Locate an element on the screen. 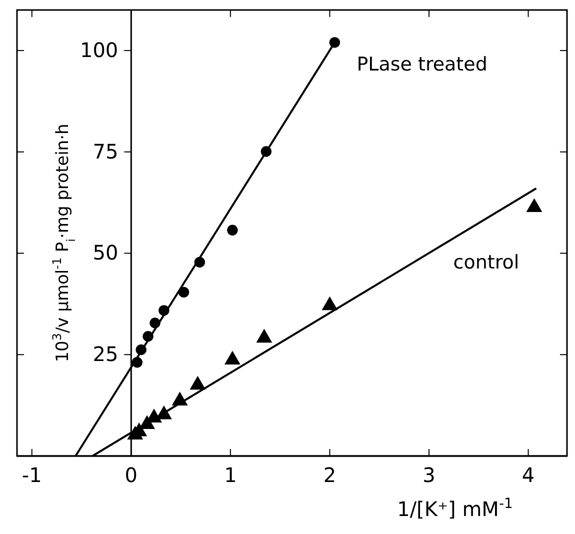 The height and width of the screenshot is (534, 575). x-tick-label: 1 is located at coordinates (230, 475).